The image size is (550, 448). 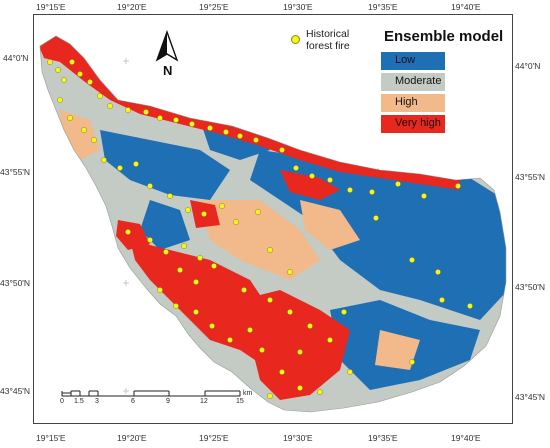 I want to click on top-tick-4: 19°35'E, so click(x=383, y=7).